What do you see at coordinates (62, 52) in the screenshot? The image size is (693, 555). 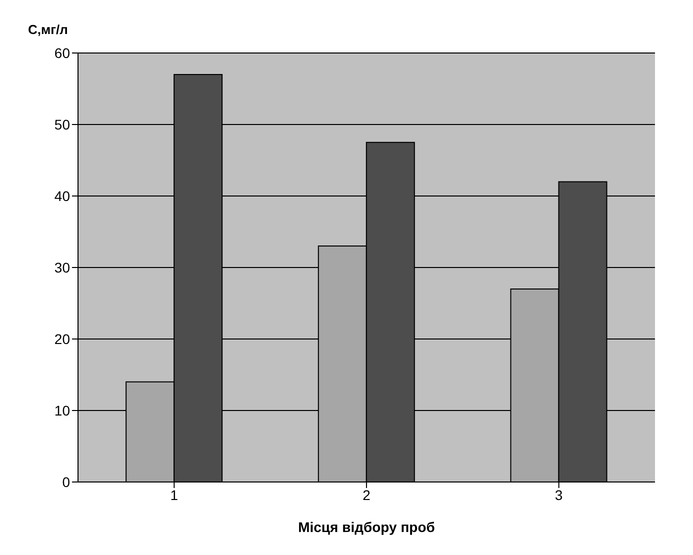 I see `y-tick-label: 60` at bounding box center [62, 52].